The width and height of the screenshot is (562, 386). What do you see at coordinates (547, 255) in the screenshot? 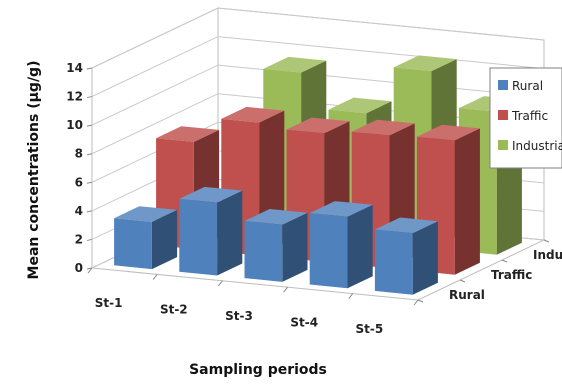
I see `depth-tick-label: Industrial` at bounding box center [547, 255].